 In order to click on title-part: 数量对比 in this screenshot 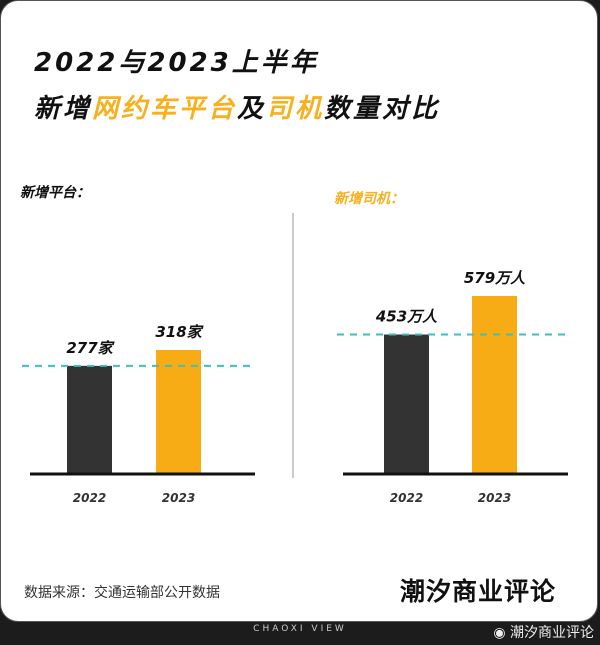, I will do `click(382, 109)`.